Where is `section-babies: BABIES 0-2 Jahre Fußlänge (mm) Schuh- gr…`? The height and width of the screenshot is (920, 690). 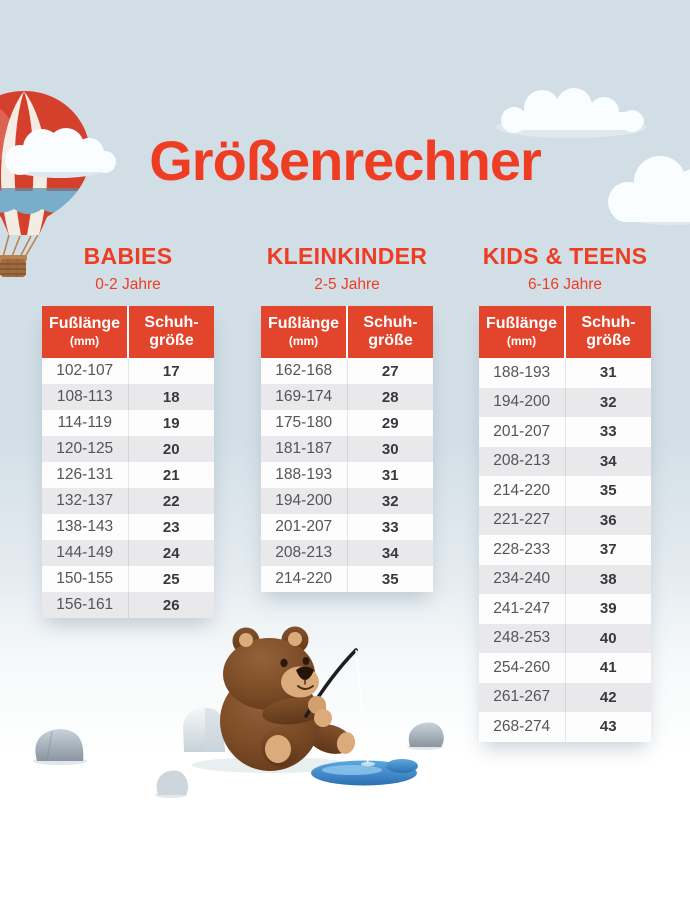 section-babies: BABIES 0-2 Jahre Fußlänge (mm) Schuh- gr… is located at coordinates (128, 430).